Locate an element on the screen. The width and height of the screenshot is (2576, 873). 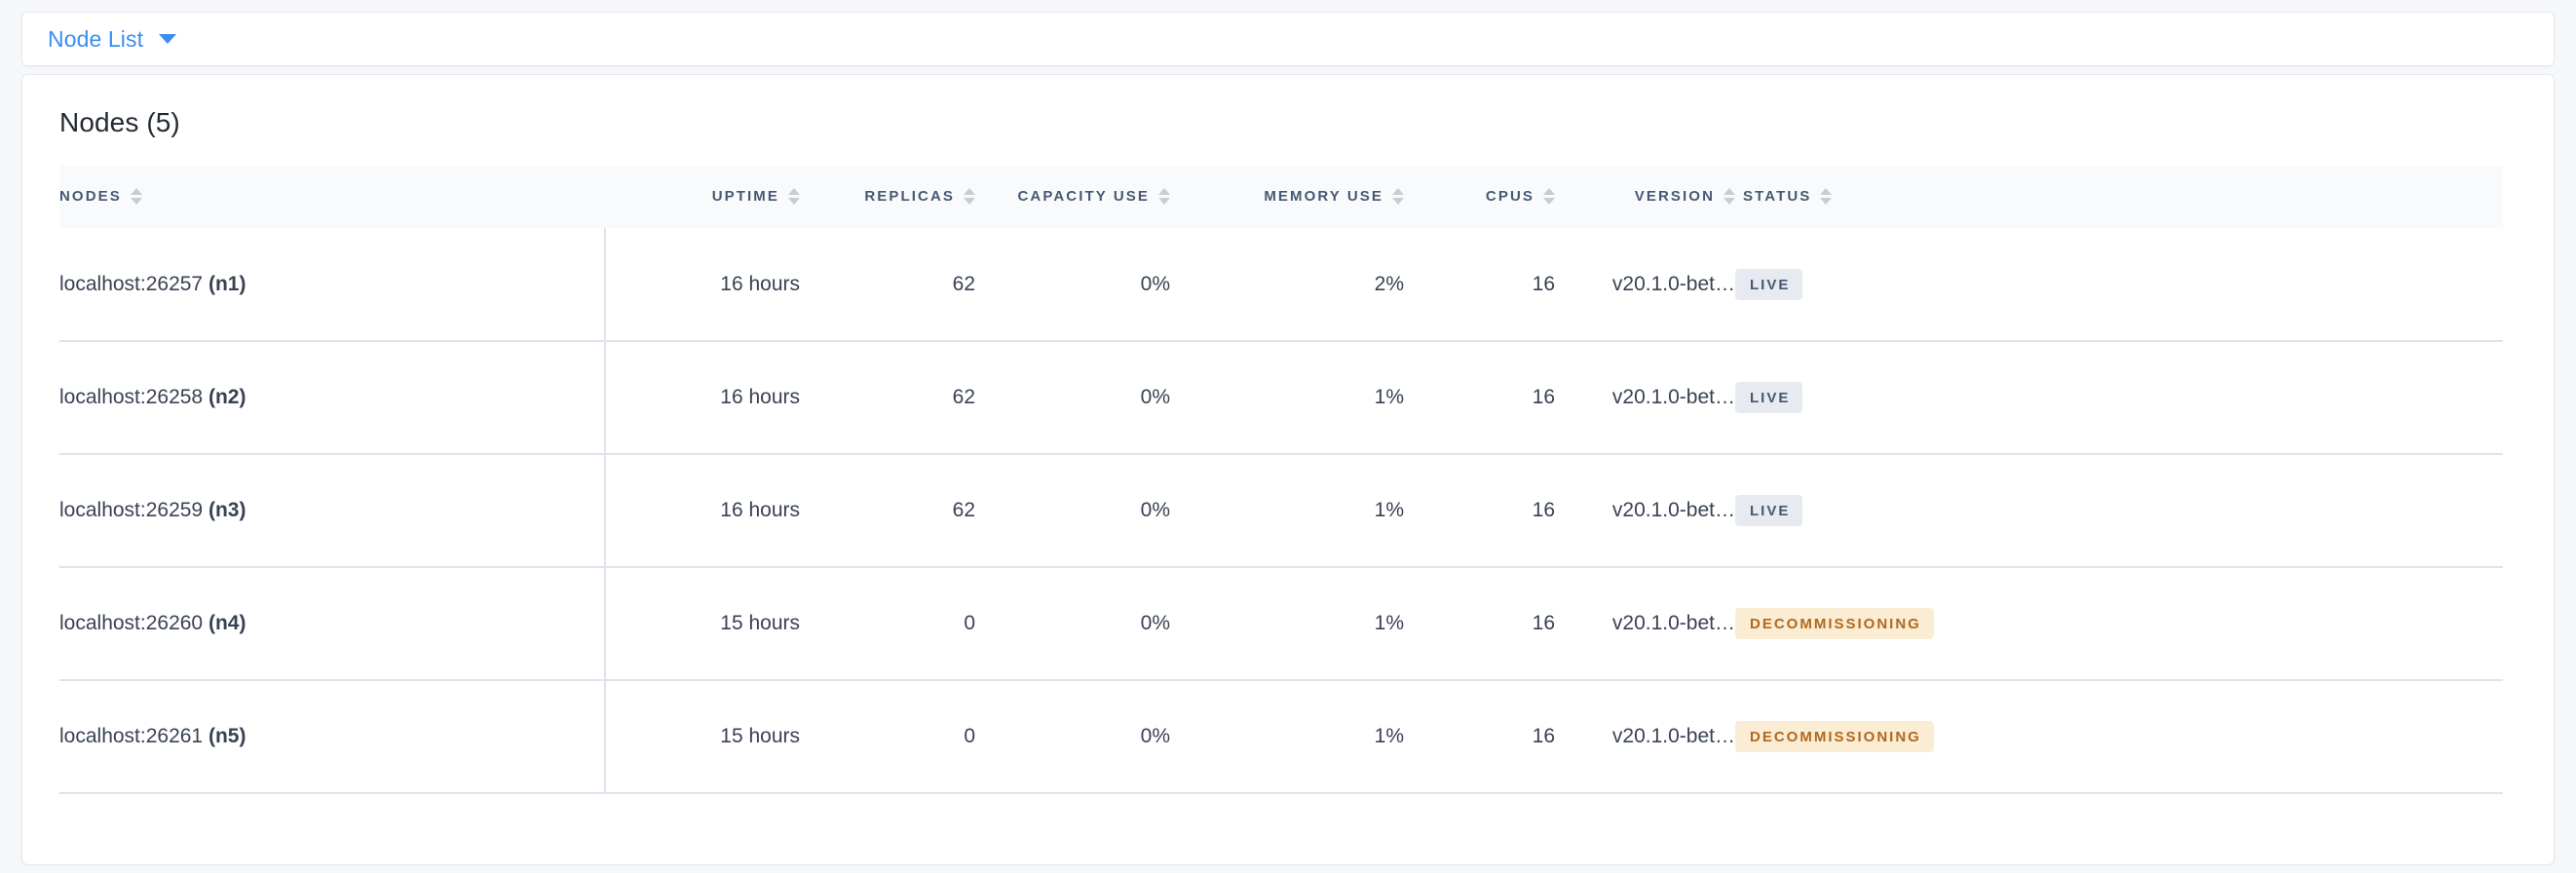
column-header-status-label: Status is located at coordinates (1777, 196).